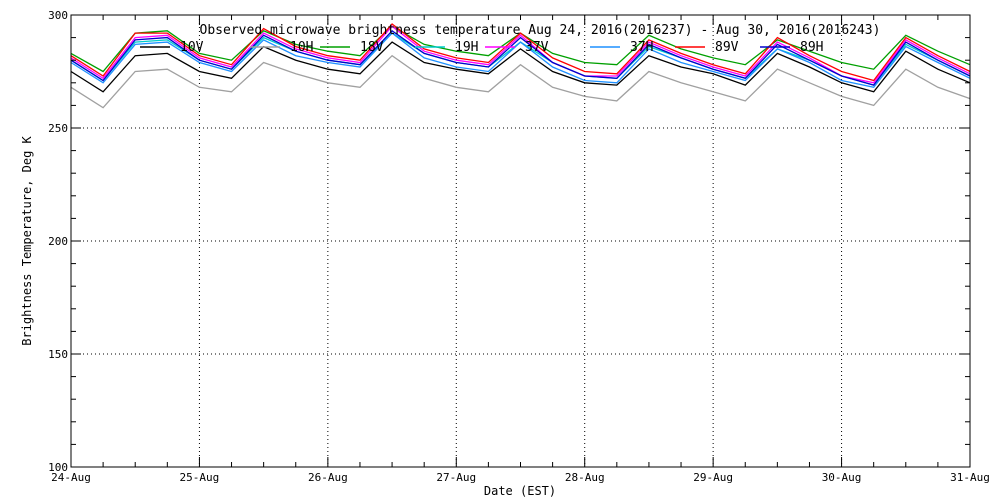  Describe the element at coordinates (713, 477) in the screenshot. I see `x-tick-label: 29-Aug` at that location.